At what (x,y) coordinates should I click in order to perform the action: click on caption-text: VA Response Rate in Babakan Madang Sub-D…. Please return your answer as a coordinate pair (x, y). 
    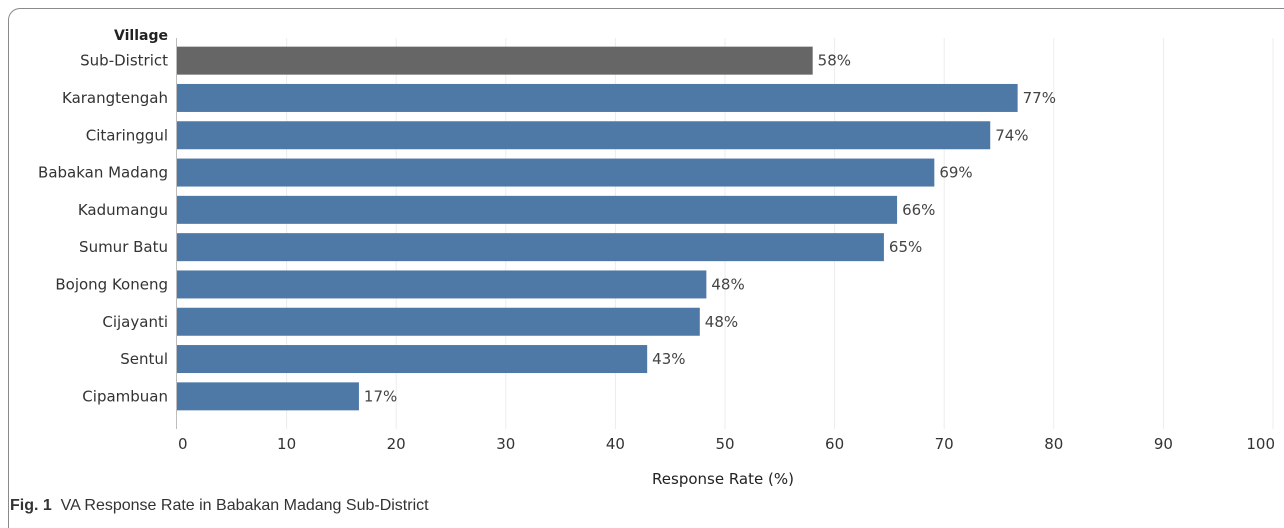
    Looking at the image, I should click on (244, 505).